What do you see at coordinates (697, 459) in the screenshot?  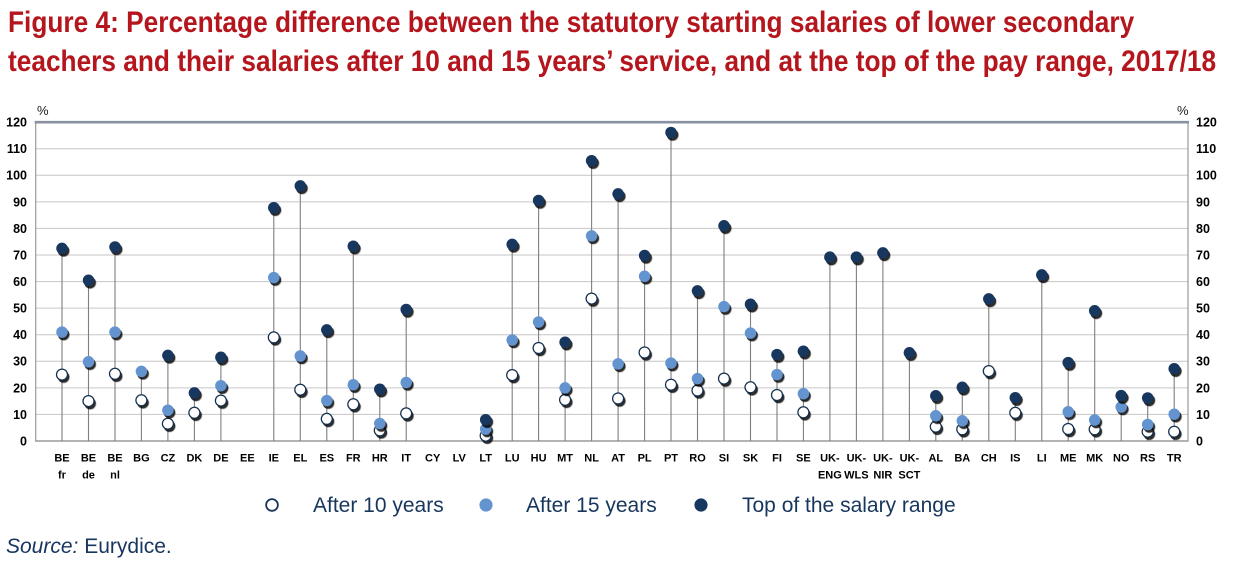 I see `svg-text: RO` at bounding box center [697, 459].